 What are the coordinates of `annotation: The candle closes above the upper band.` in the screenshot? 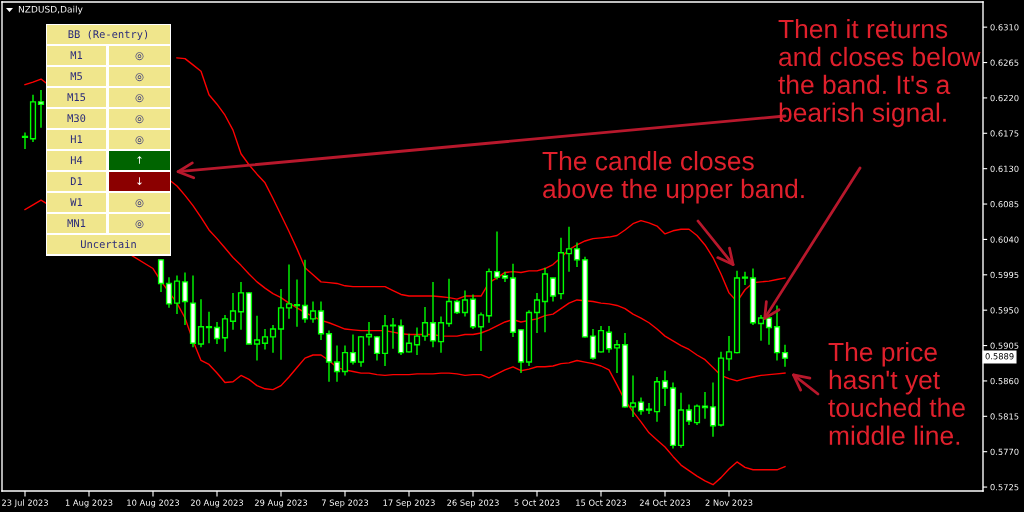 It's located at (673, 177).